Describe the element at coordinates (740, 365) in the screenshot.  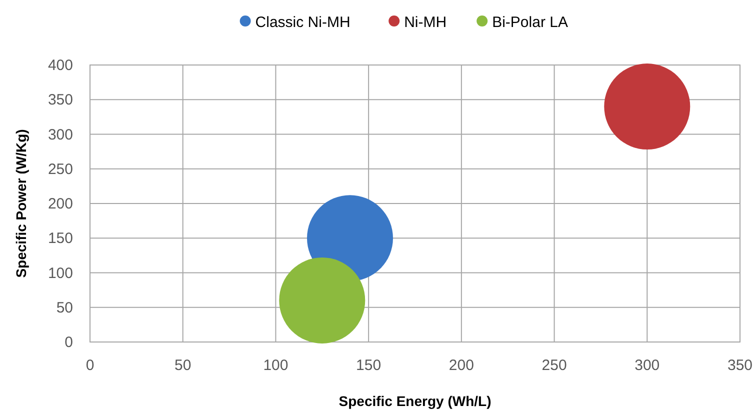
I see `x-tick-label: 350` at that location.